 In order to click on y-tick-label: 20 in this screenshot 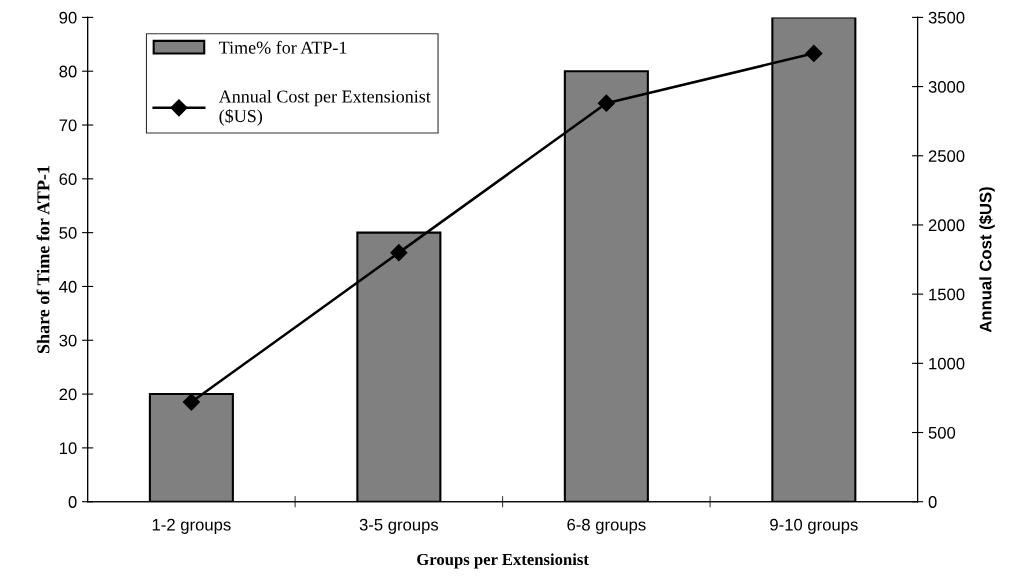, I will do `click(68, 394)`.